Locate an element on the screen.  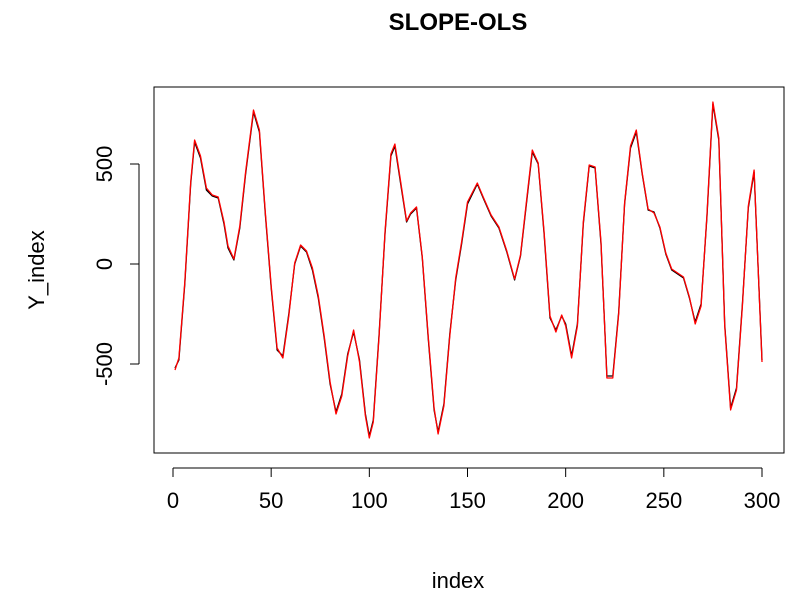
x-tick-label: 50 is located at coordinates (271, 500).